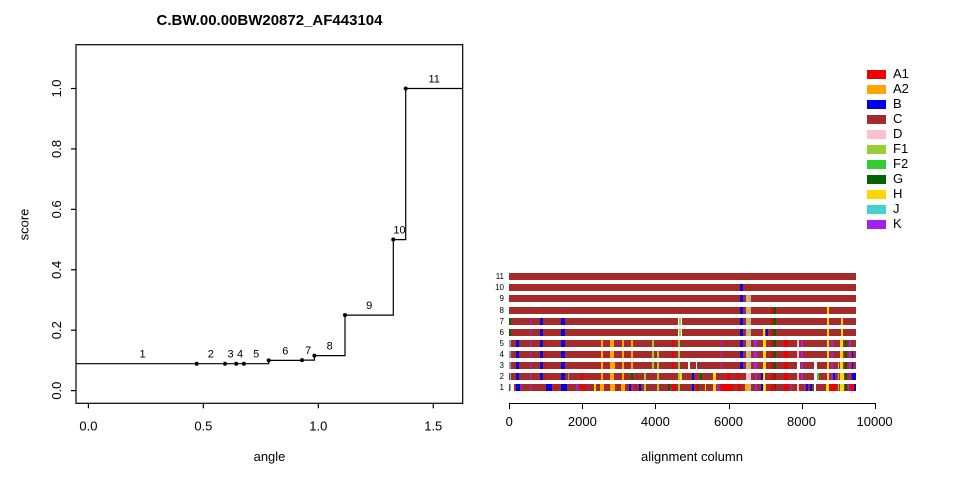  What do you see at coordinates (308, 351) in the screenshot?
I see `segment-number-label: 7` at bounding box center [308, 351].